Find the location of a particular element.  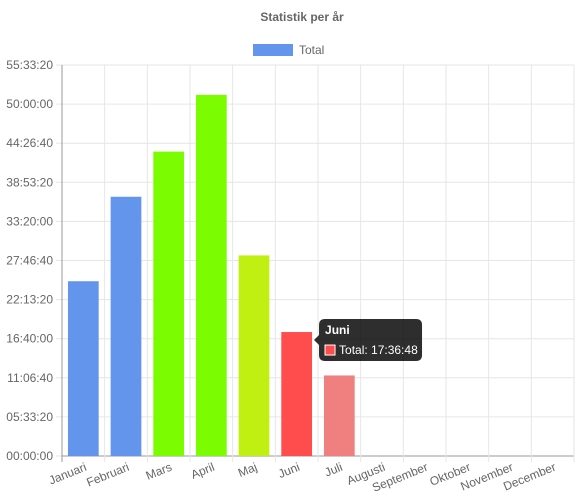

x-tick-label: Januari is located at coordinates (68, 474).